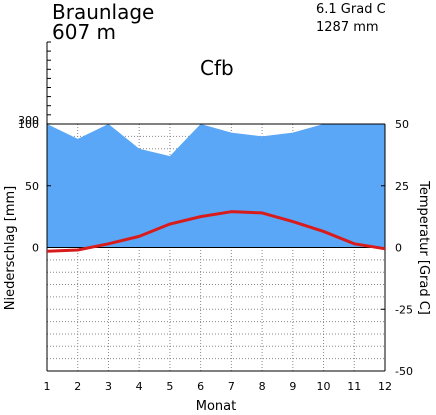 The width and height of the screenshot is (436, 415). Describe the element at coordinates (354, 386) in the screenshot. I see `x-tick-label: 11` at that location.